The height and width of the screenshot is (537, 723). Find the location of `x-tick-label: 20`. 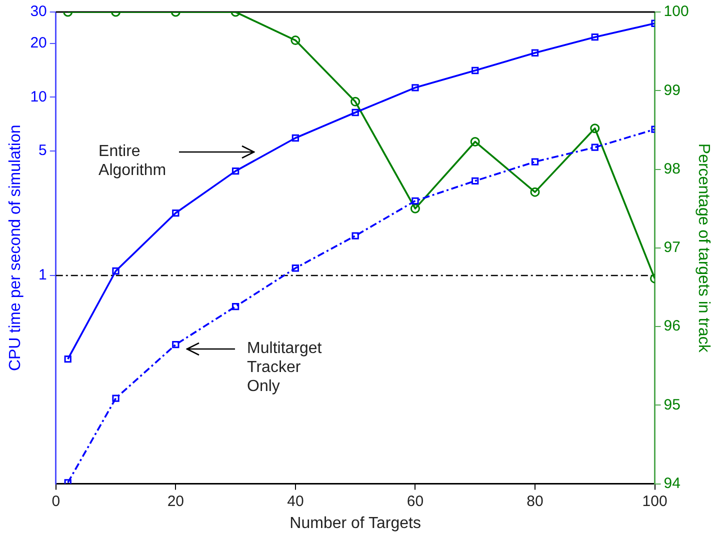

x-tick-label: 20 is located at coordinates (175, 501).